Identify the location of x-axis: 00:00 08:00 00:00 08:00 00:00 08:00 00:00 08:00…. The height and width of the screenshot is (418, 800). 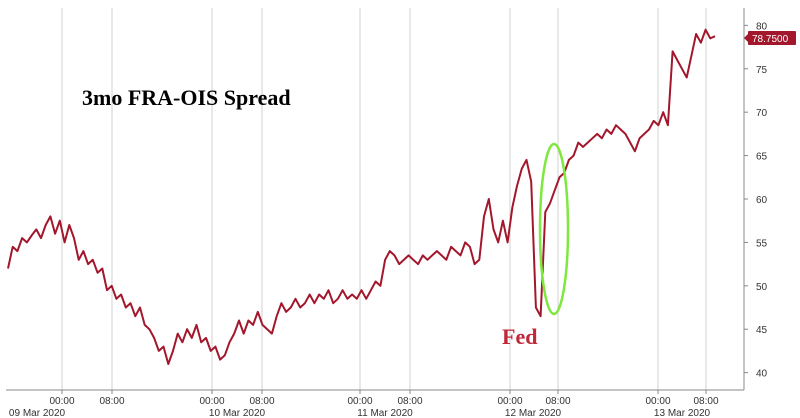
(375, 403).